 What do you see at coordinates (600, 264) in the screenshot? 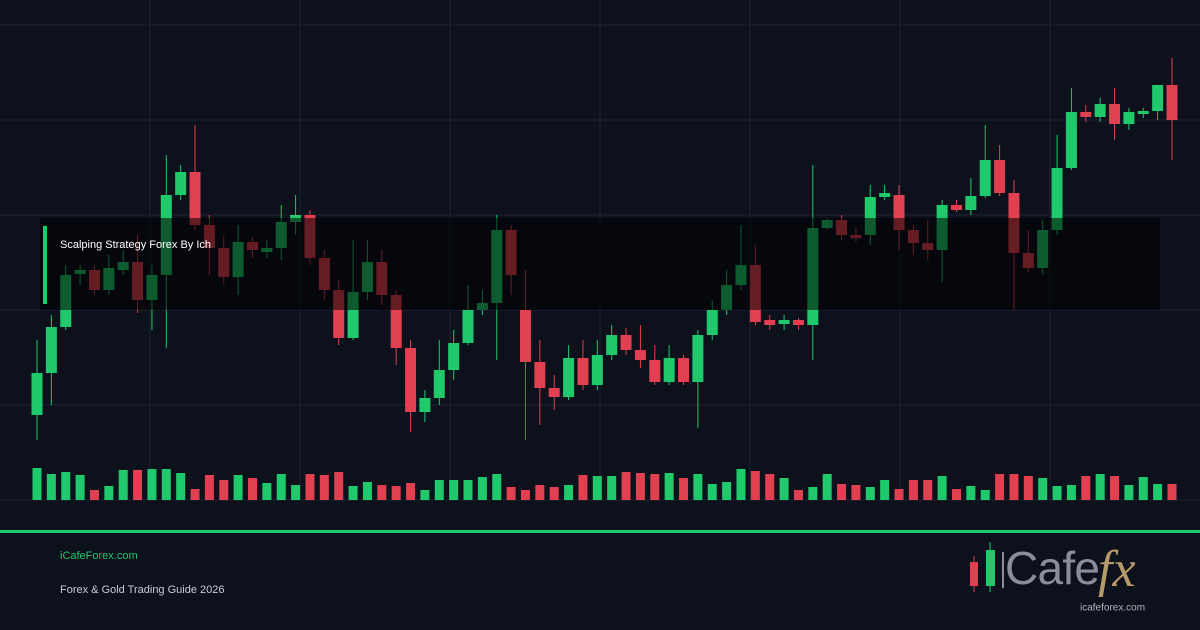
I see `title-overlay: Scalping Strategy Forex By Ich` at bounding box center [600, 264].